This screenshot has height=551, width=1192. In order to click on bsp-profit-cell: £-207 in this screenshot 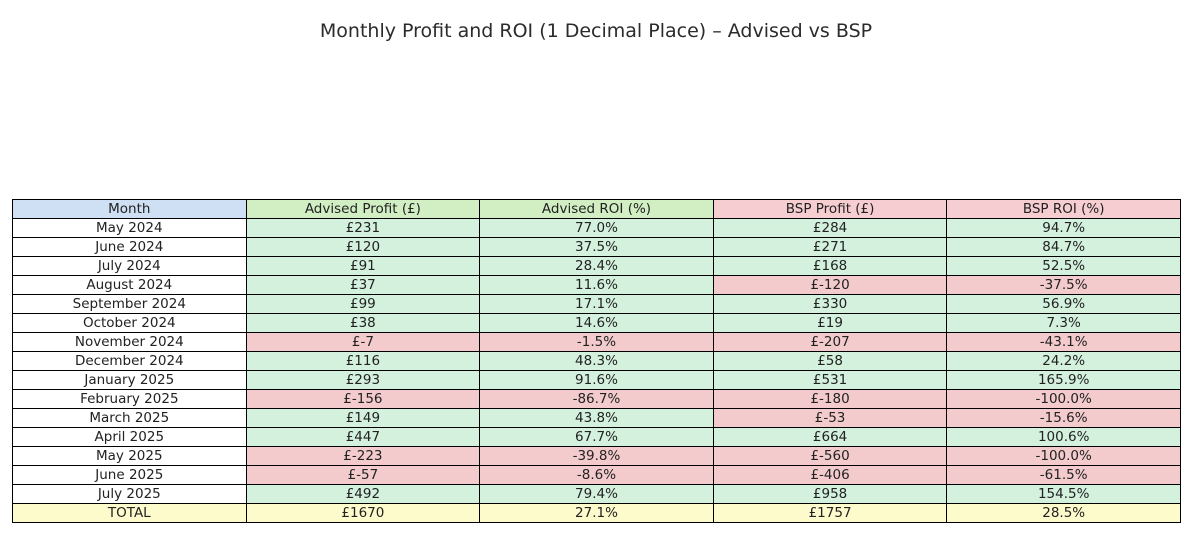, I will do `click(830, 342)`.